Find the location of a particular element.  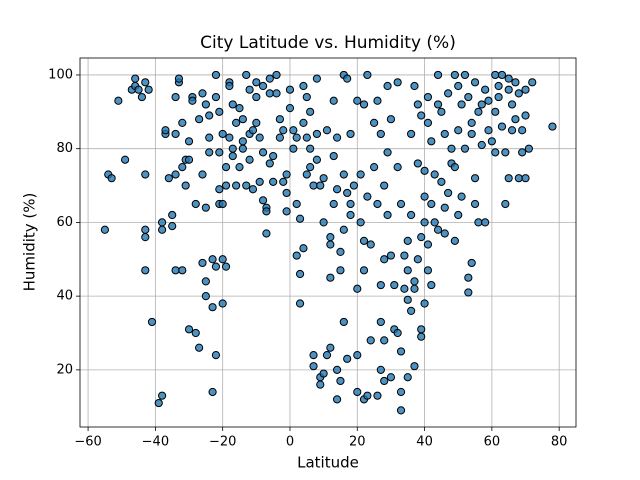

x-tick-label: 0 is located at coordinates (290, 442).